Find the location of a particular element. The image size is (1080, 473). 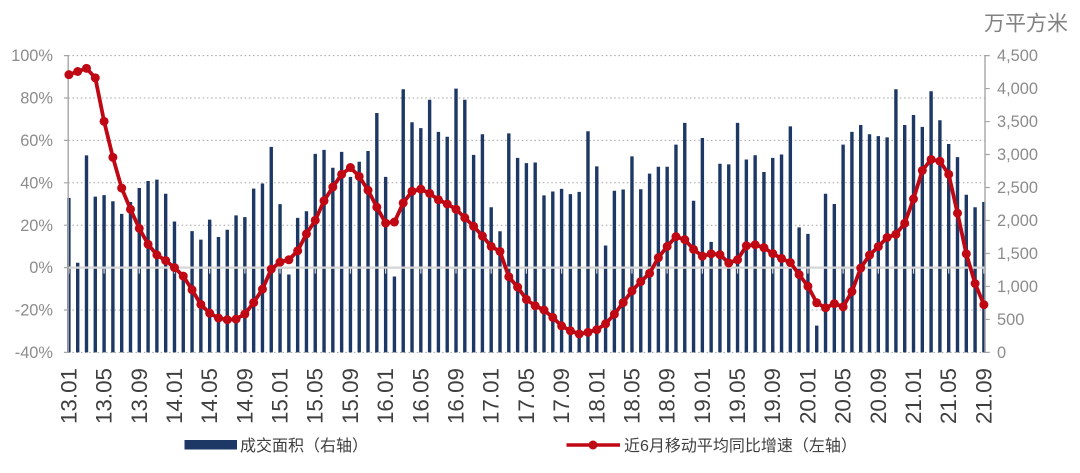

svg-text: 20.05 is located at coordinates (843, 396).